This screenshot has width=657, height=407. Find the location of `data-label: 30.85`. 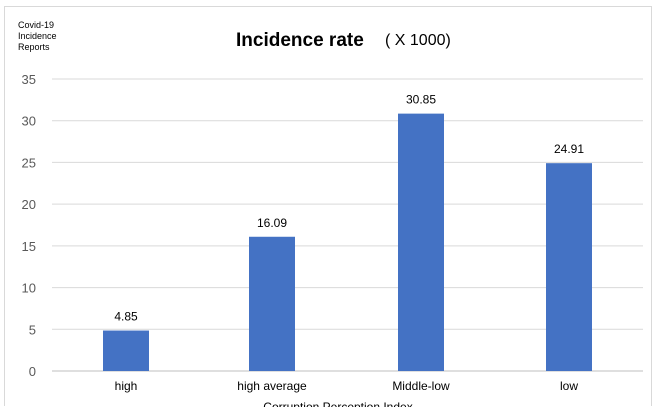

data-label: 30.85 is located at coordinates (421, 100).